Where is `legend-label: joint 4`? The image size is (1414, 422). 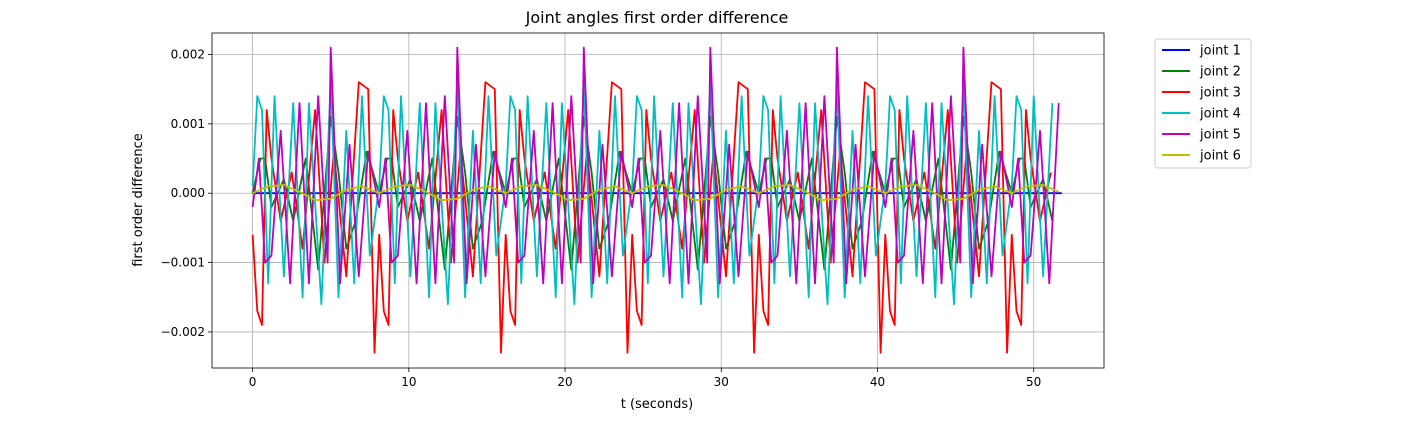 legend-label: joint 4 is located at coordinates (1220, 114).